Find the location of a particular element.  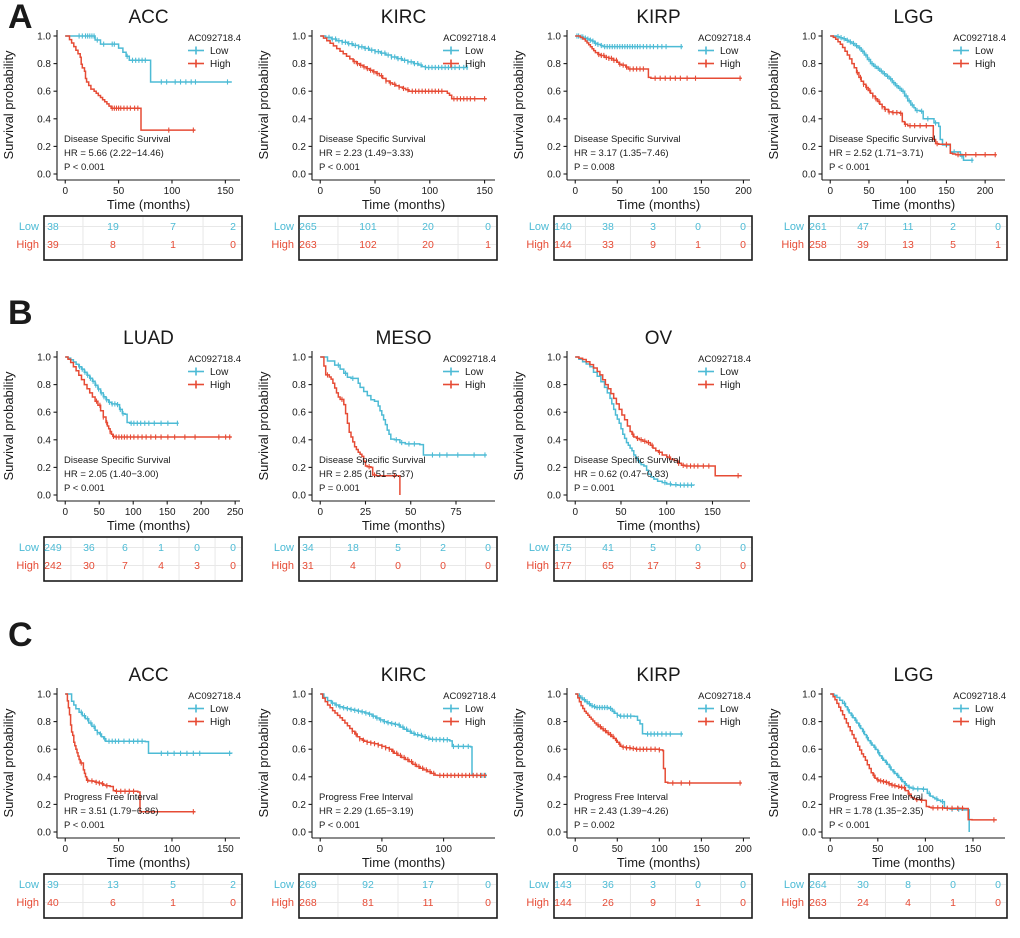

risk-count-low: 92 is located at coordinates (368, 885).